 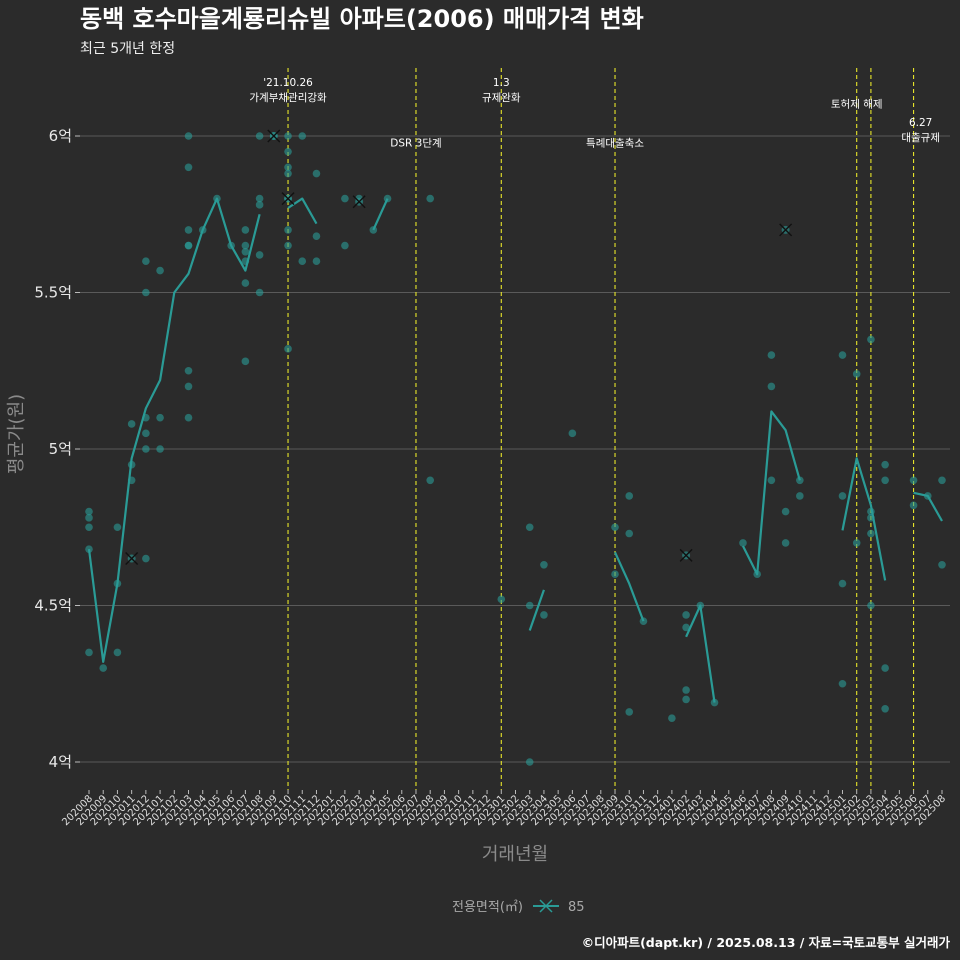 What do you see at coordinates (576, 907) in the screenshot?
I see `legend-entry-85: 85` at bounding box center [576, 907].